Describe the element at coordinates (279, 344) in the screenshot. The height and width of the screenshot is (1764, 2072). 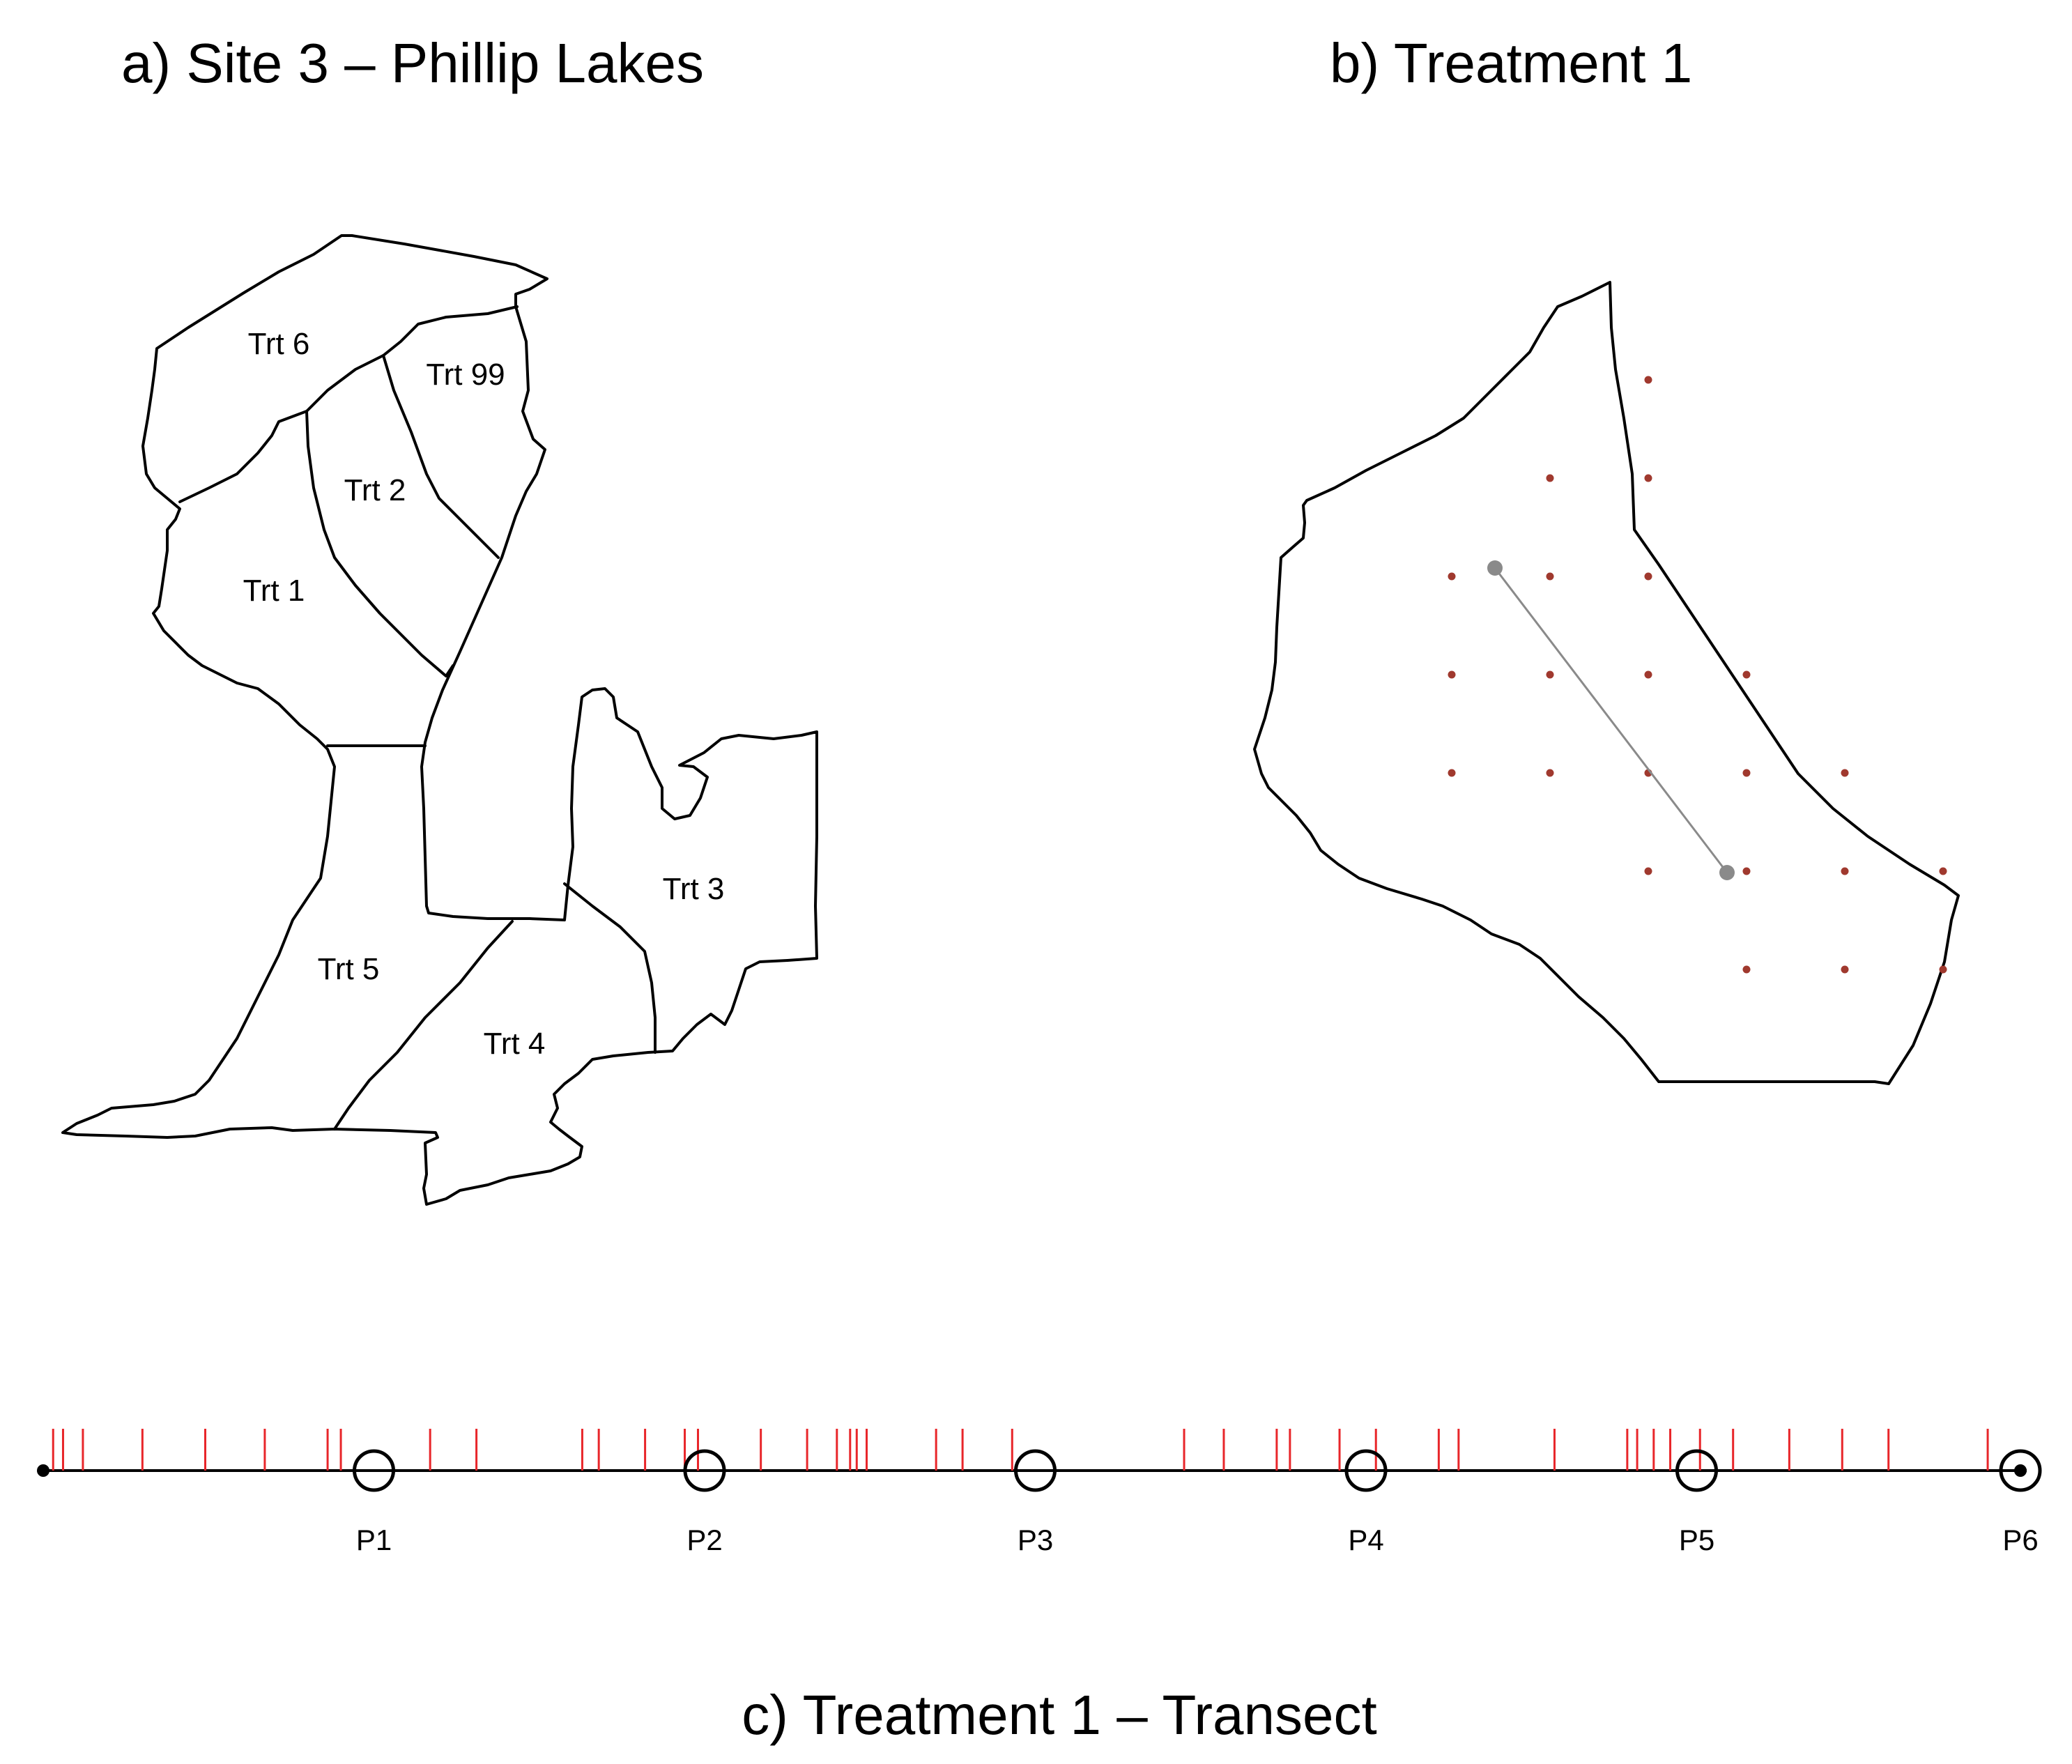
I see `trt-label: Trt 6` at that location.